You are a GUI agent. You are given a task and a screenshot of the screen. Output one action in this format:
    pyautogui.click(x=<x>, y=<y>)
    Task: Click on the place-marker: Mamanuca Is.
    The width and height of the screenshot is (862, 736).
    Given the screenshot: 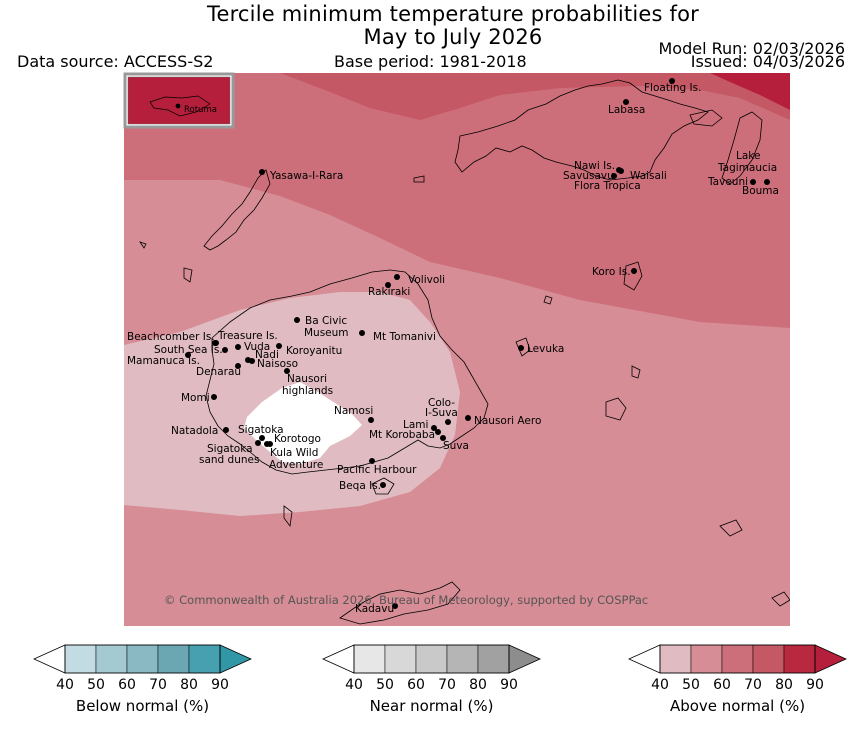 What is the action you would take?
    pyautogui.click(x=163, y=359)
    